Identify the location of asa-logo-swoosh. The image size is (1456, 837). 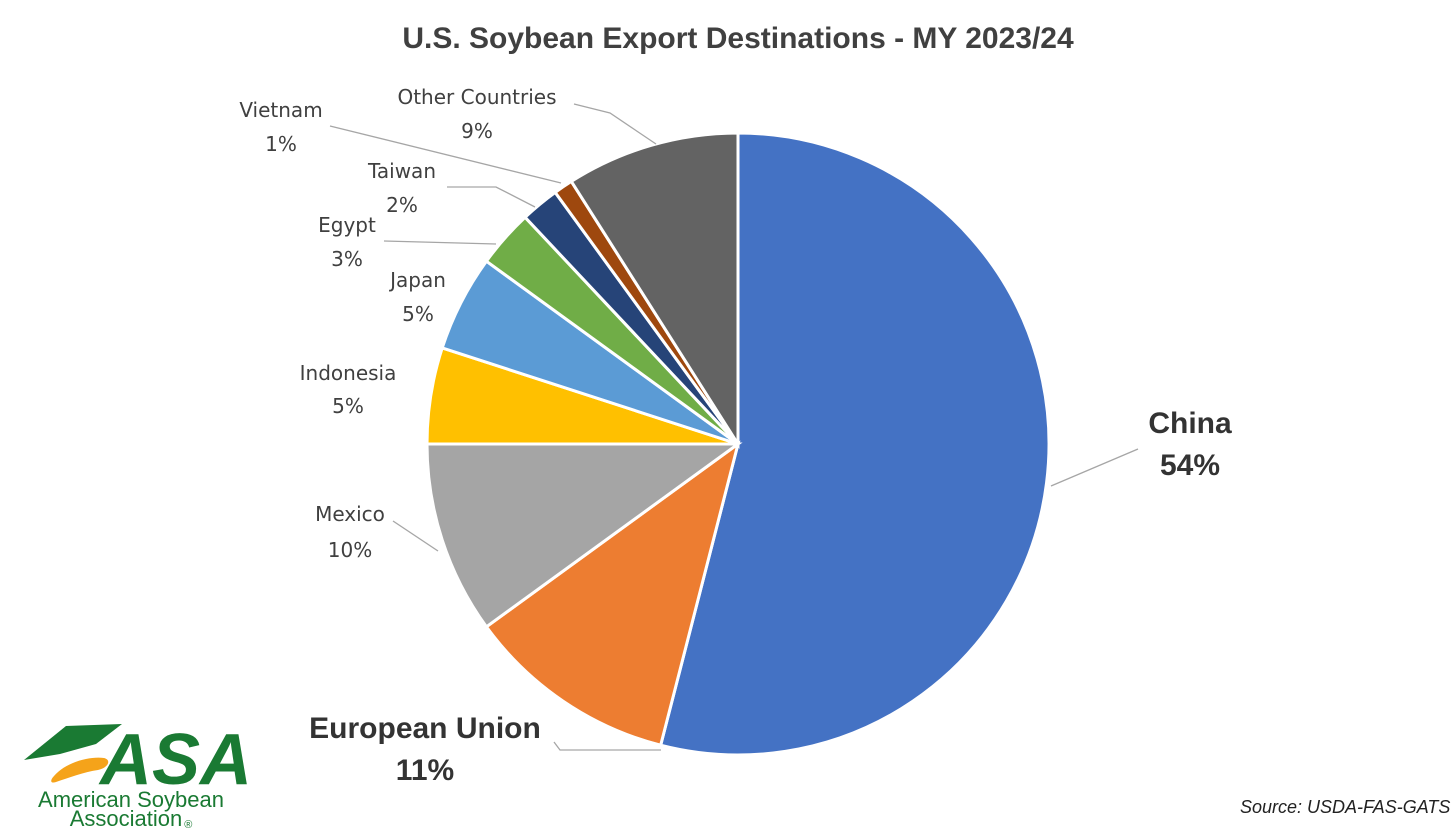
(73, 742).